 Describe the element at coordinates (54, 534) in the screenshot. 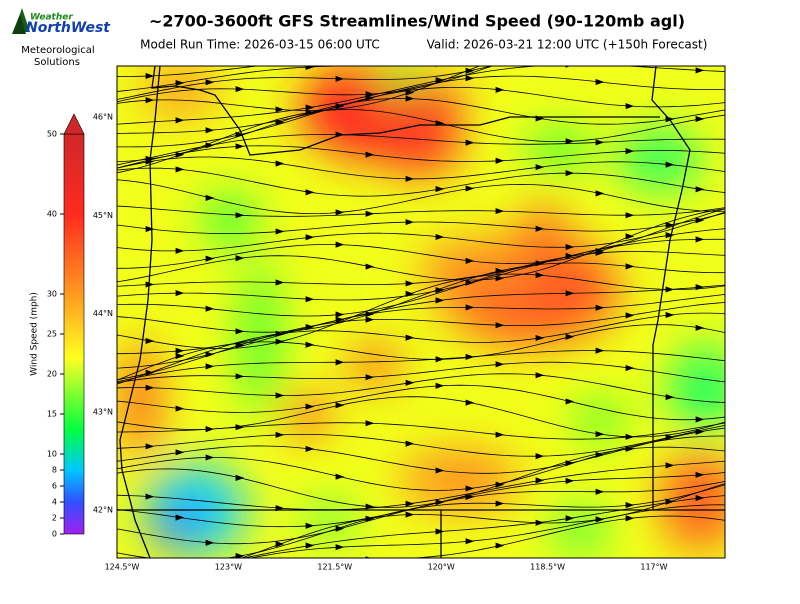

I see `colorbar-tick-label: 0` at that location.